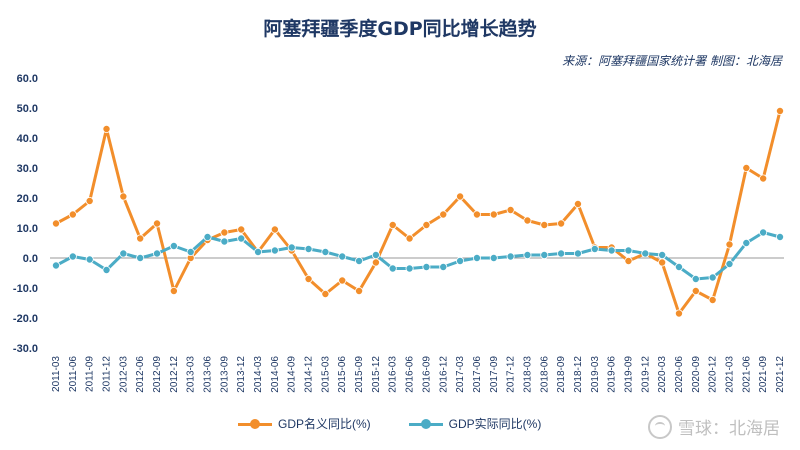  Describe the element at coordinates (578, 374) in the screenshot. I see `x-tick-label: 2018-12` at that location.